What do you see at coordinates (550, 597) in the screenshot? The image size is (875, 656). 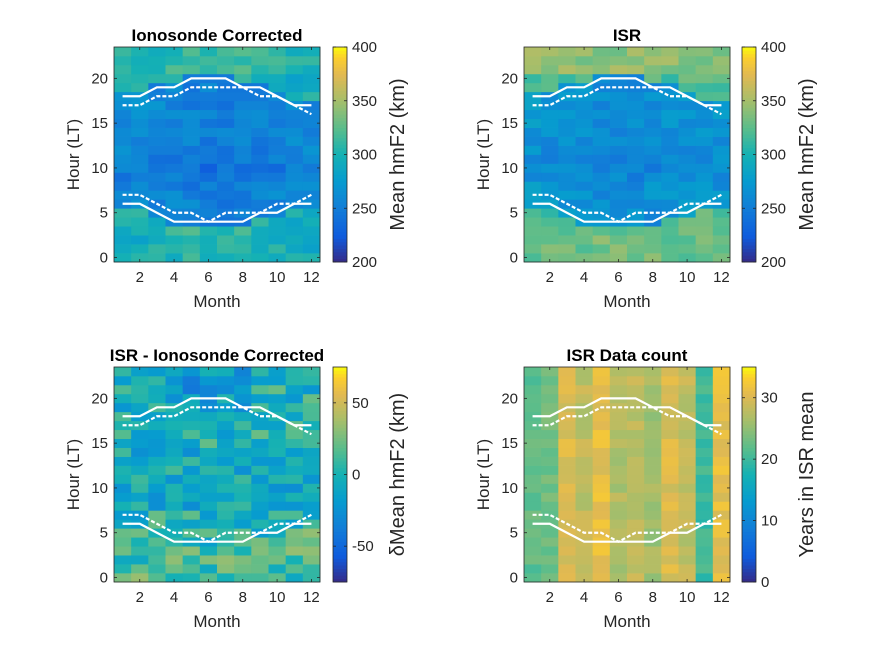 I see `x-tick-label: 2` at bounding box center [550, 597].